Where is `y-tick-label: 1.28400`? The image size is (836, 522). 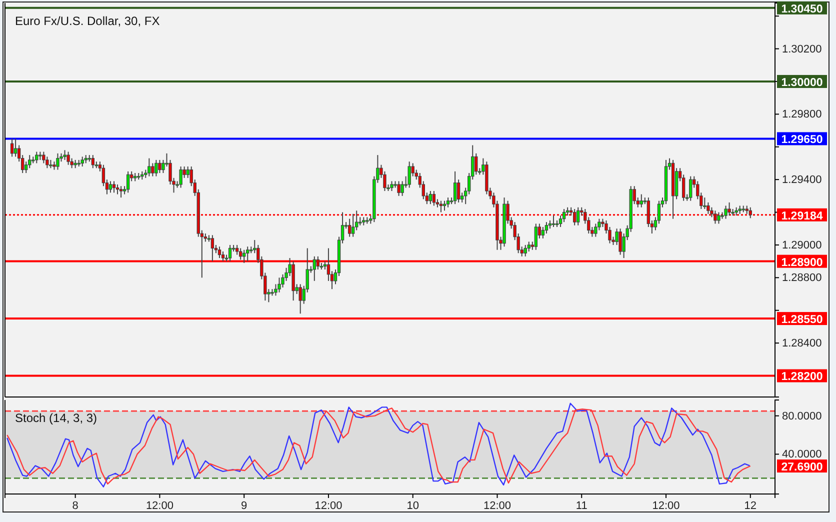
y-tick-label: 1.28400 is located at coordinates (802, 344).